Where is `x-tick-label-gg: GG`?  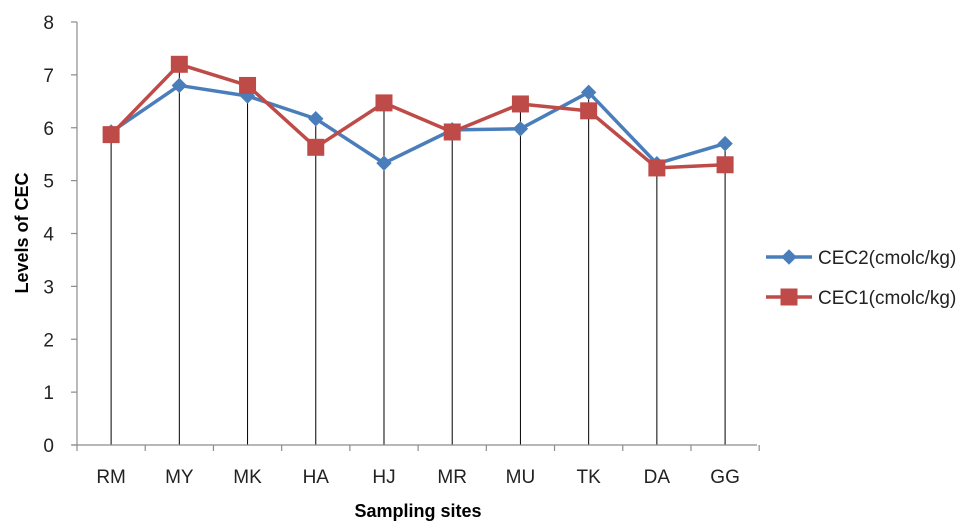
x-tick-label-gg: GG is located at coordinates (725, 477).